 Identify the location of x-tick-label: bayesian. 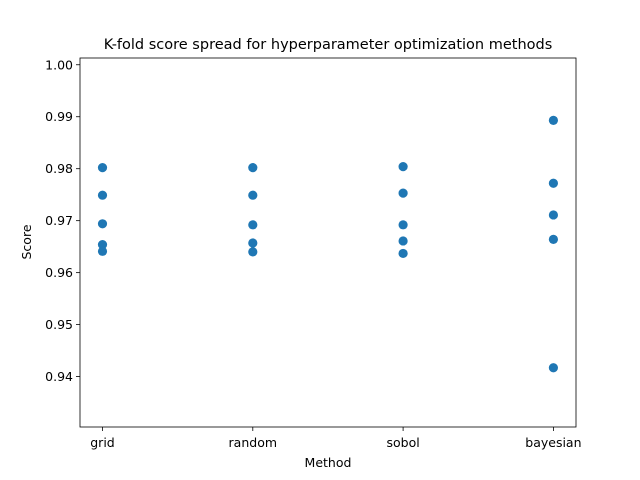
(553, 442).